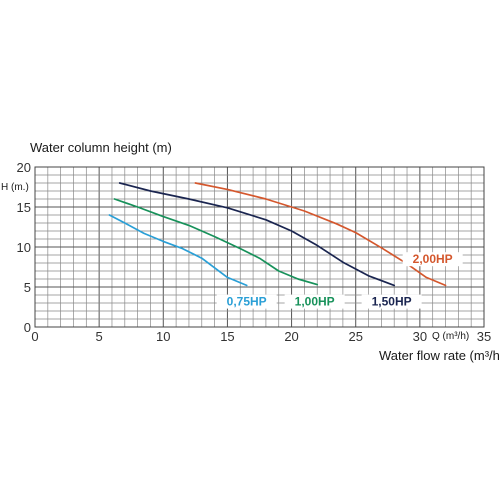 The width and height of the screenshot is (500, 500). What do you see at coordinates (355, 336) in the screenshot?
I see `x-tick-label: 25` at bounding box center [355, 336].